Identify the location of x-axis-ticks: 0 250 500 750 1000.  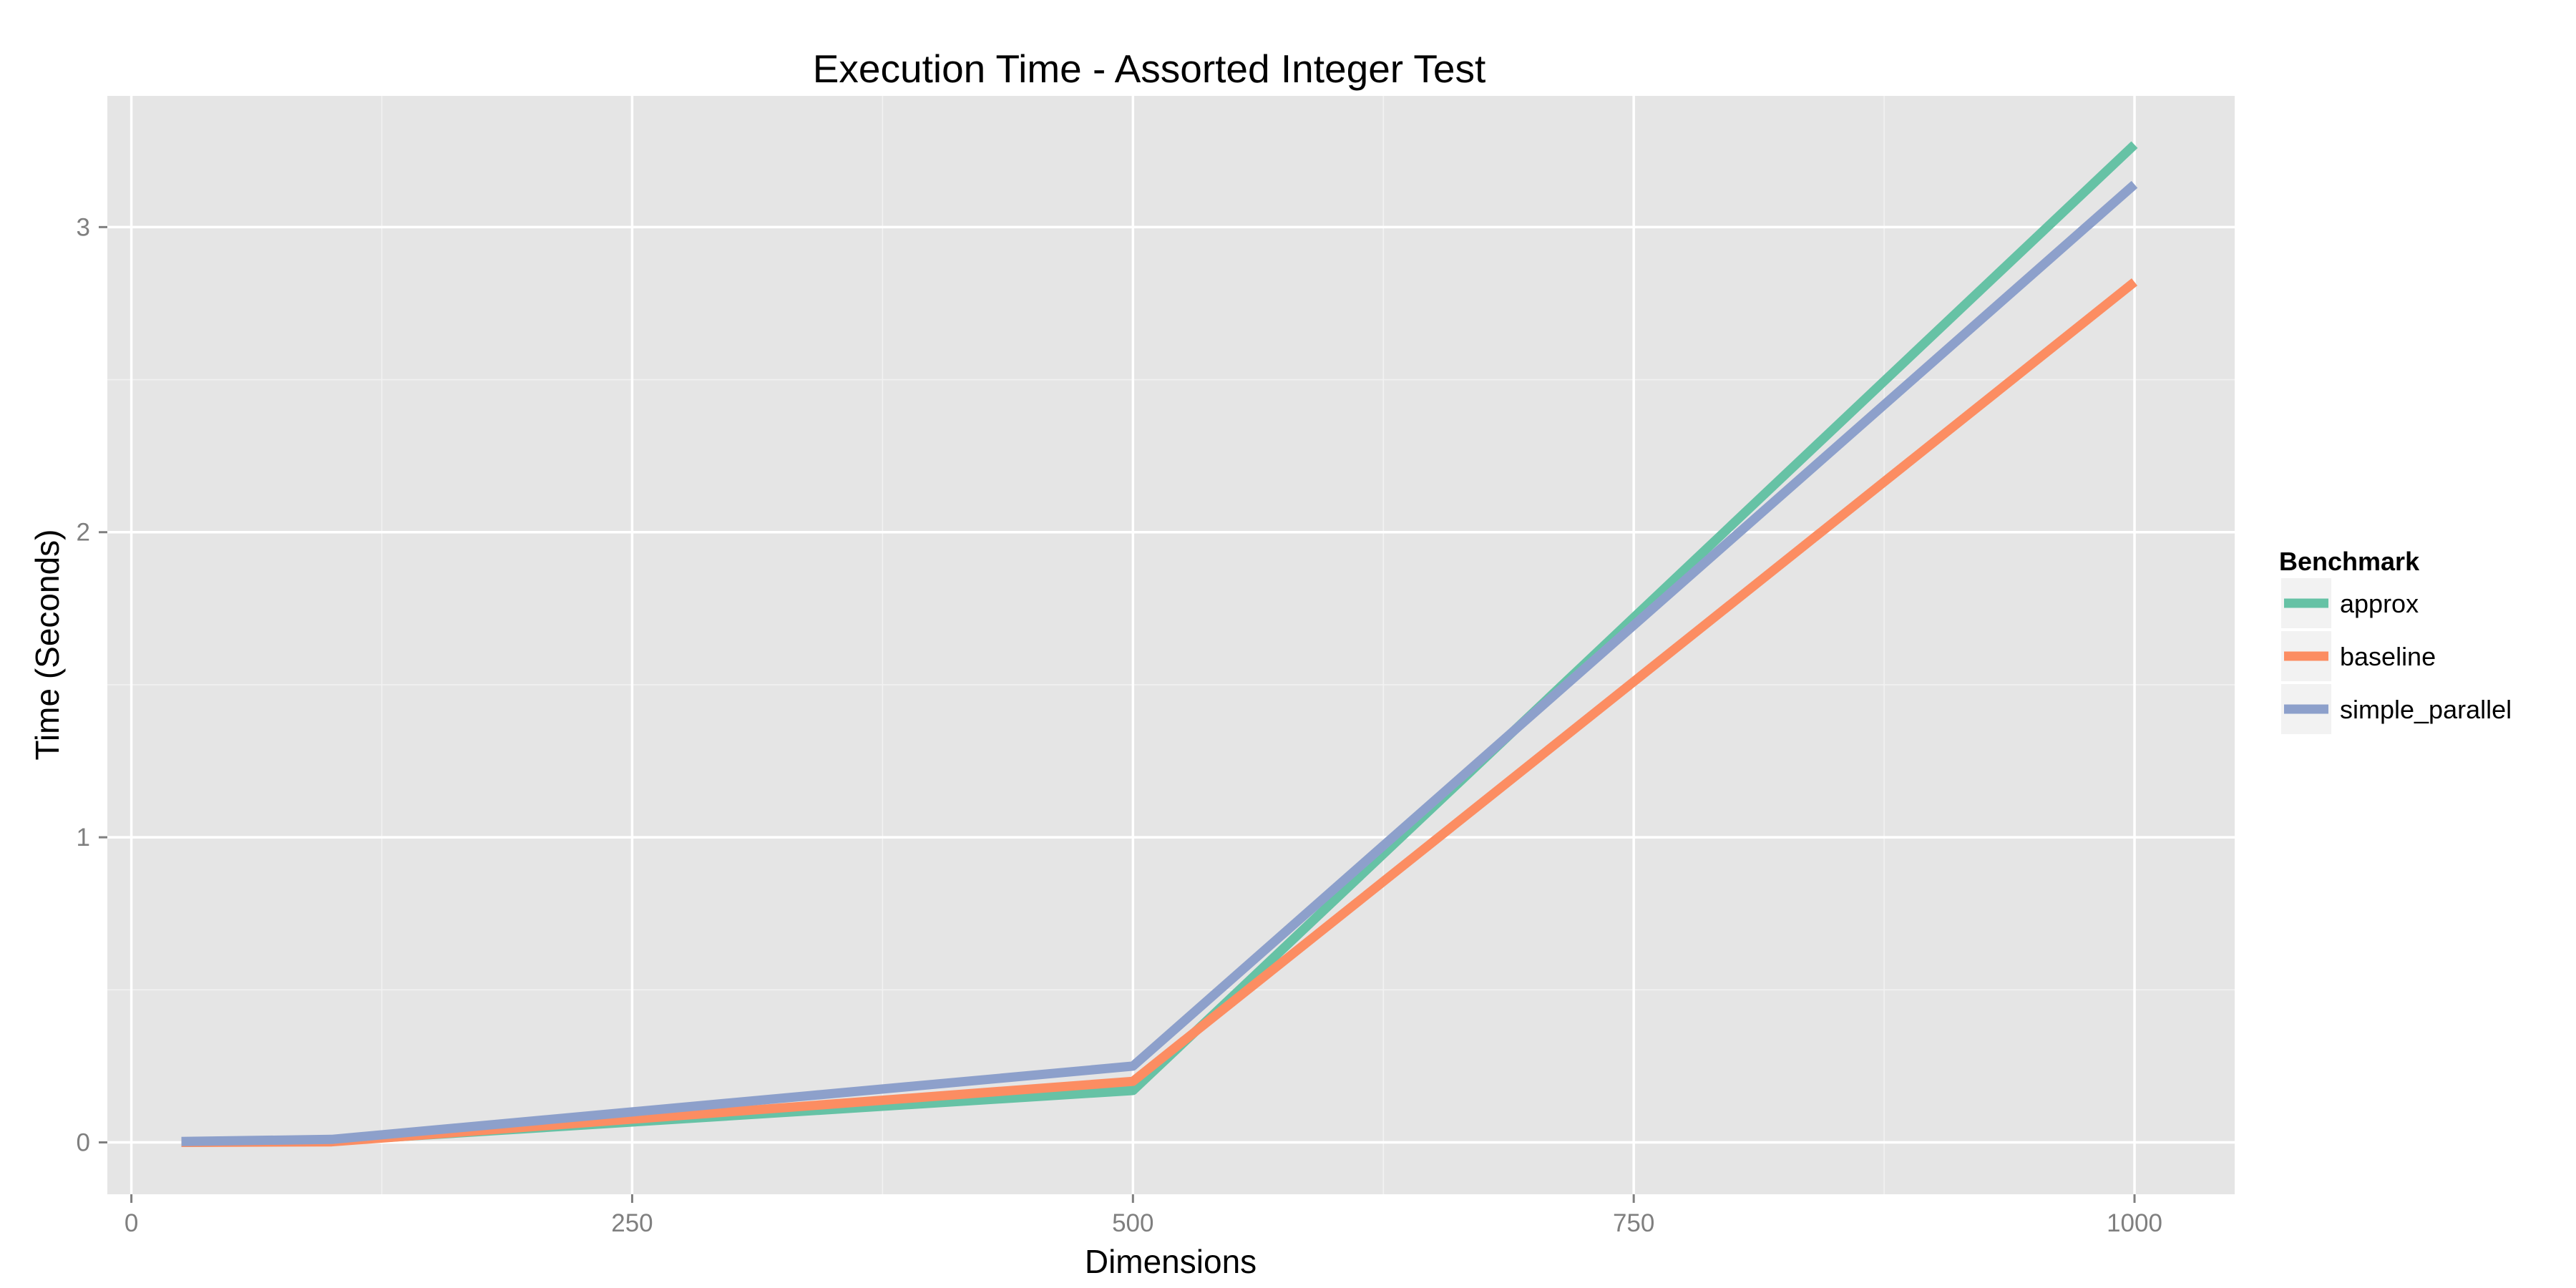
(1143, 1215).